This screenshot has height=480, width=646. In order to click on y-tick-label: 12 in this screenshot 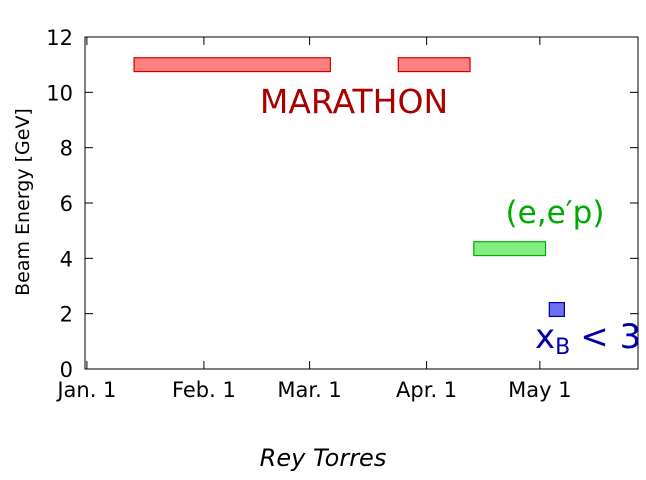, I will do `click(59, 38)`.